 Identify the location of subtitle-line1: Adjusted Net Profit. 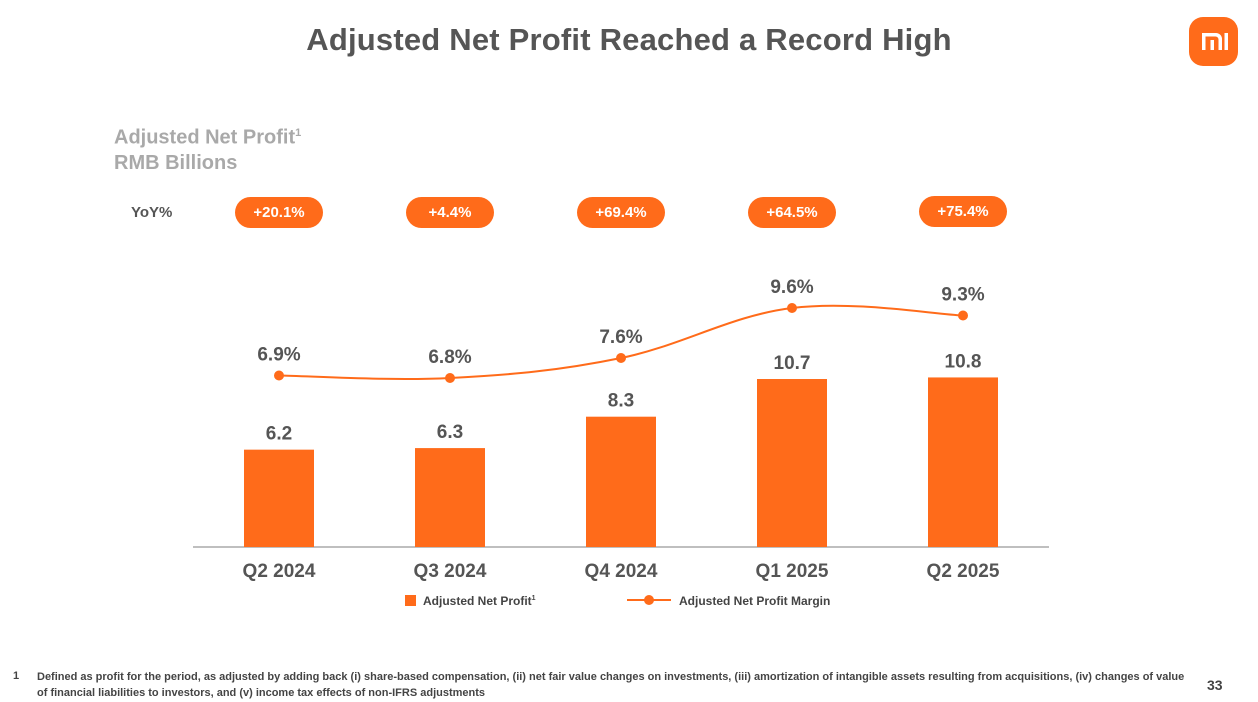
(205, 137).